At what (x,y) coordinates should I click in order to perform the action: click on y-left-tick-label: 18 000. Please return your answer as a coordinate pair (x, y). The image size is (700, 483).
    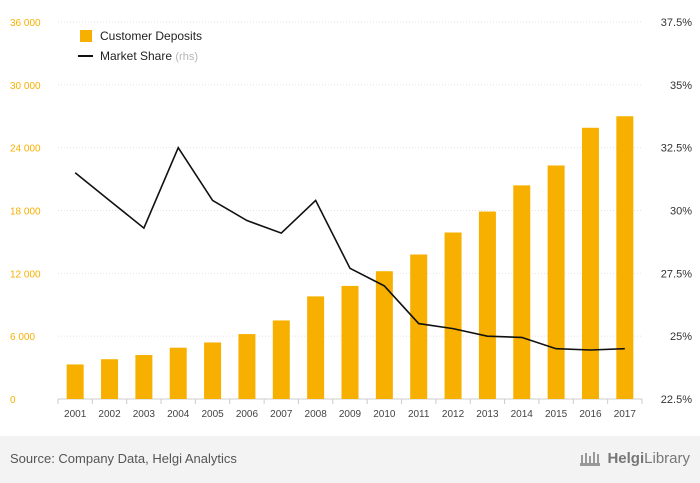
    Looking at the image, I should click on (25, 212).